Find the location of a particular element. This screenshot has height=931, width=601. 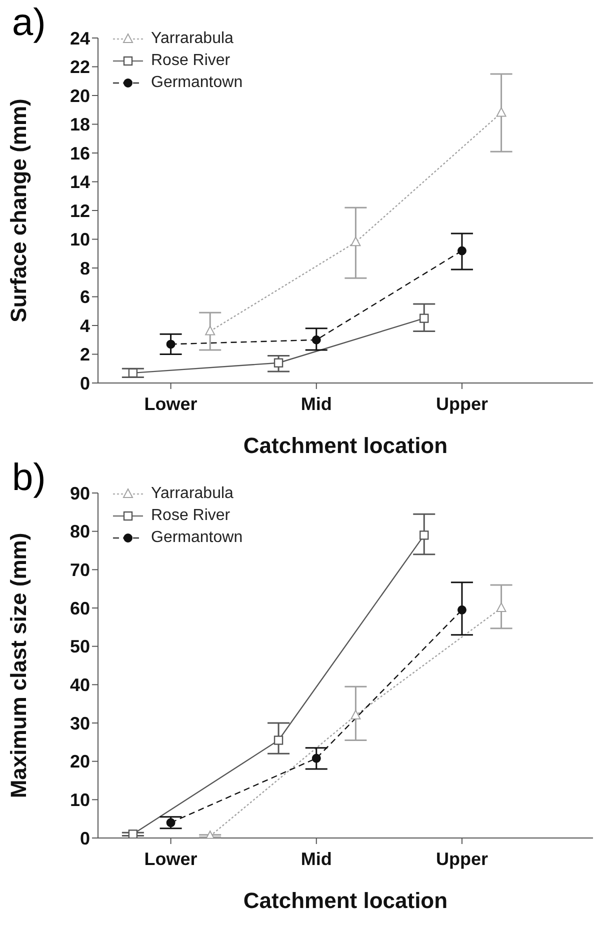

y-tick-label: 24 is located at coordinates (80, 38).